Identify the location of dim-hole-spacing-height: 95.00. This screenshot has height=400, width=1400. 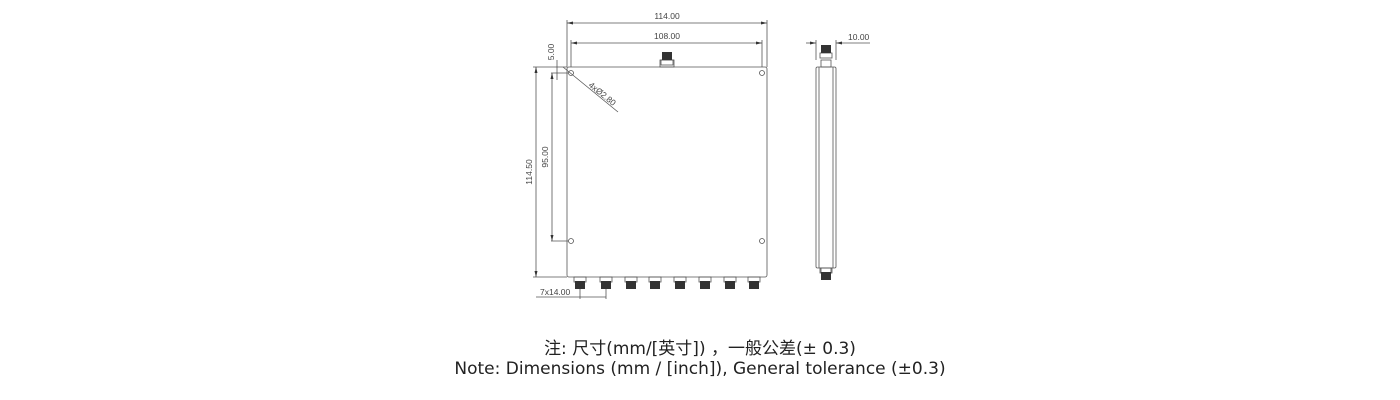
(545, 157).